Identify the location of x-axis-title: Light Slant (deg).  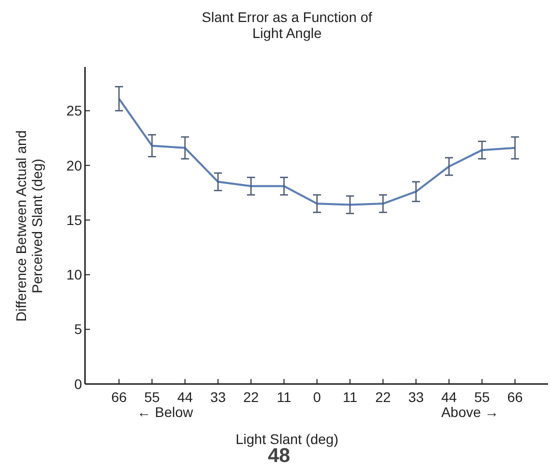
(287, 439).